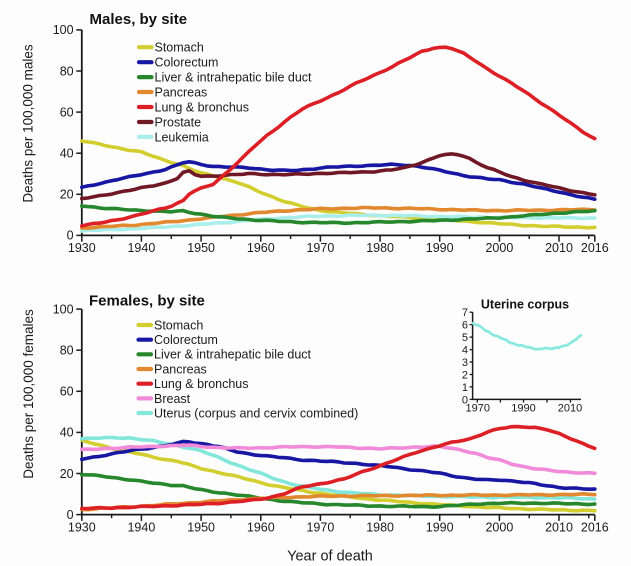  What do you see at coordinates (178, 122) in the screenshot?
I see `svg-text: Prostate` at bounding box center [178, 122].